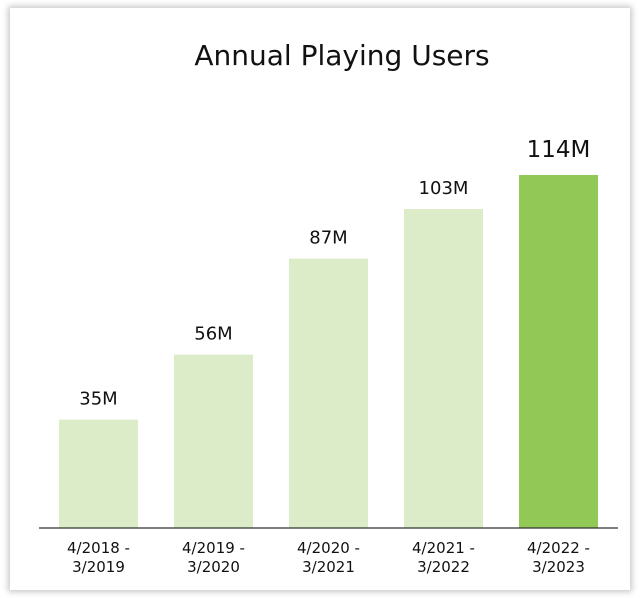 The image size is (640, 598). I want to click on bar-value-label-2: 56M, so click(213, 334).